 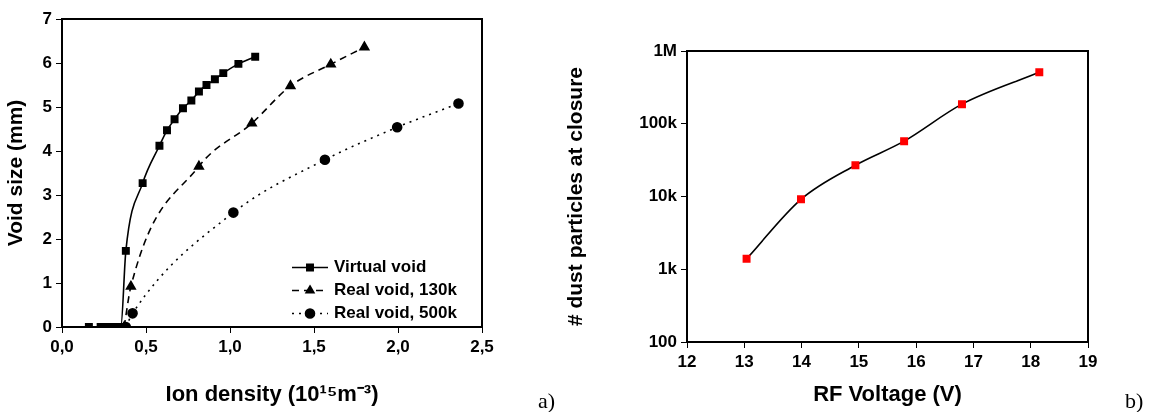 What do you see at coordinates (547, 400) in the screenshot?
I see `text: a)` at bounding box center [547, 400].